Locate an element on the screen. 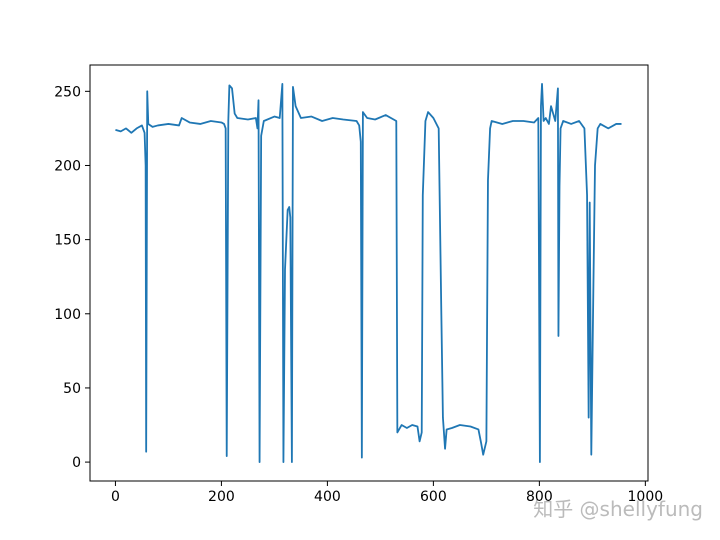 The image size is (720, 540). y-tick-label: 50 is located at coordinates (72, 389).